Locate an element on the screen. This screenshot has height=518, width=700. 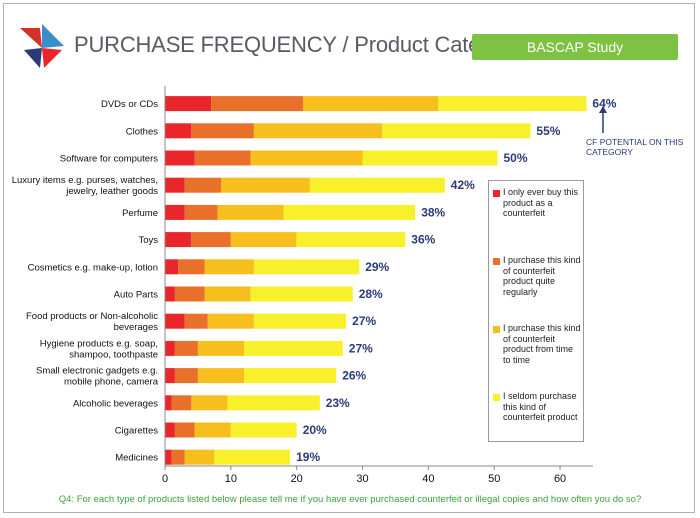
category-label-line: Small electronic gadgets e.g. is located at coordinates (97, 371).